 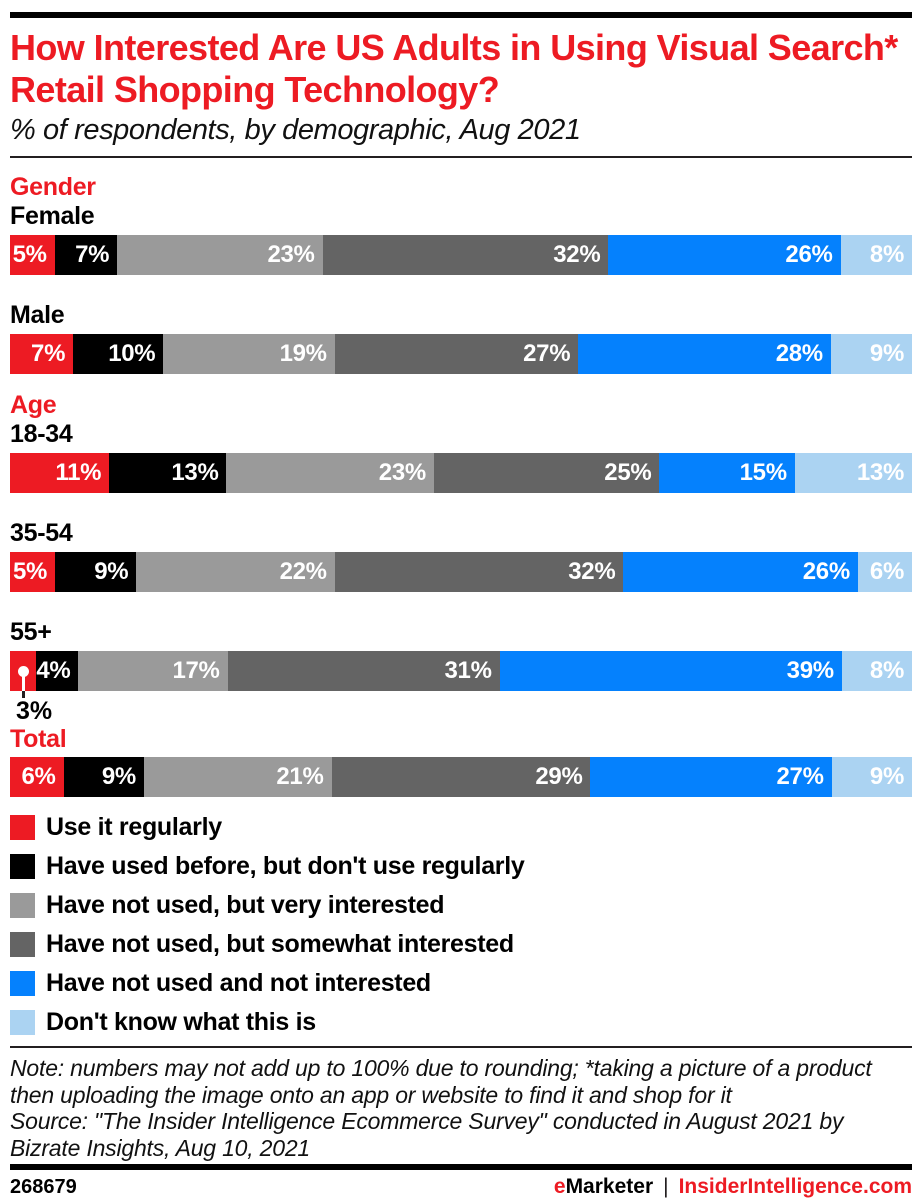 What do you see at coordinates (461, 983) in the screenshot?
I see `legend-item-have-not-used-and-not-interested: Have not used and not interested` at bounding box center [461, 983].